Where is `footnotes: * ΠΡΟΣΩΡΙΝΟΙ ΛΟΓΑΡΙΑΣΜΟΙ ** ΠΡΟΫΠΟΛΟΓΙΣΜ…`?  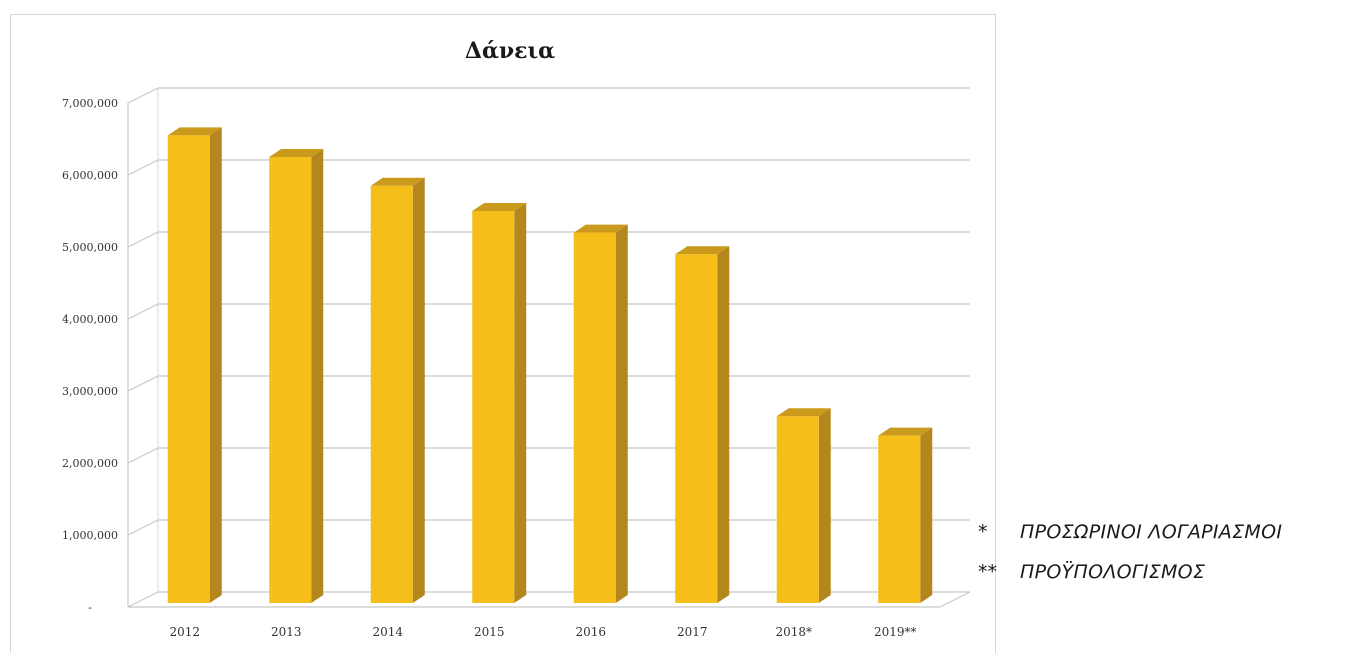 footnotes: * ΠΡΟΣΩΡΙΝΟΙ ΛΟΓΑΡΙΑΣΜΟΙ ** ΠΡΟΫΠΟΛΟΓΙΣΜ… is located at coordinates (1167, 552).